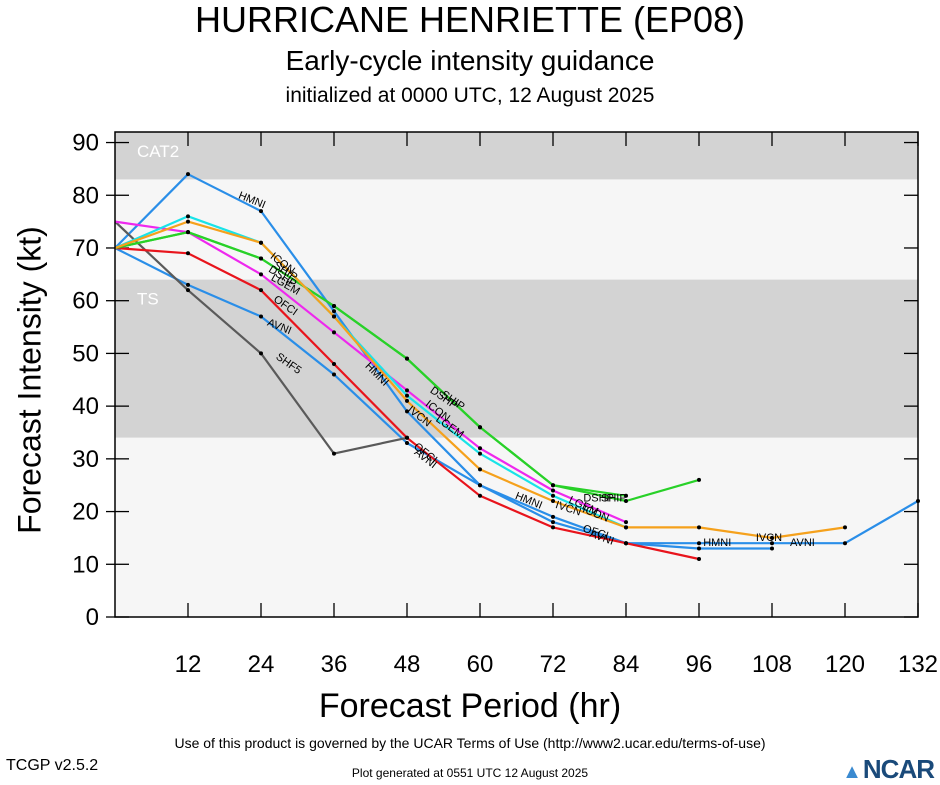  What do you see at coordinates (148, 299) in the screenshot?
I see `band-label-2: TS` at bounding box center [148, 299].